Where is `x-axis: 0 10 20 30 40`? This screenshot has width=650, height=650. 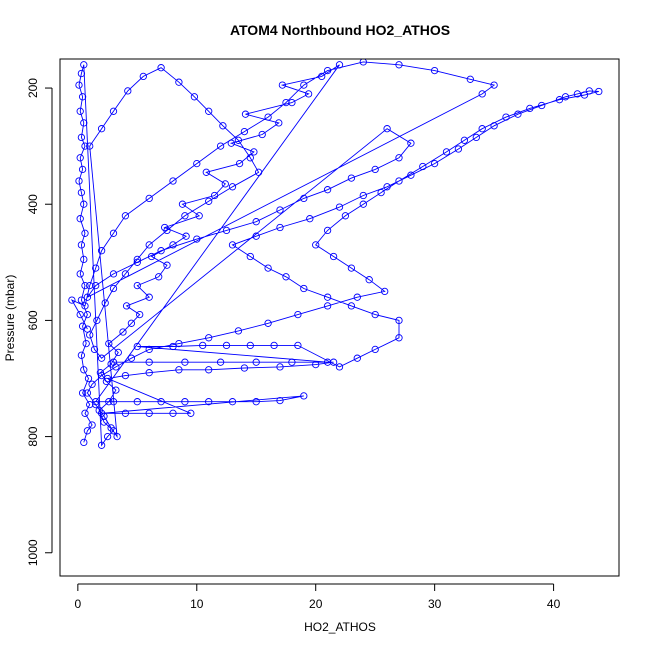 x-axis: 0 10 20 30 40 is located at coordinates (317, 597).